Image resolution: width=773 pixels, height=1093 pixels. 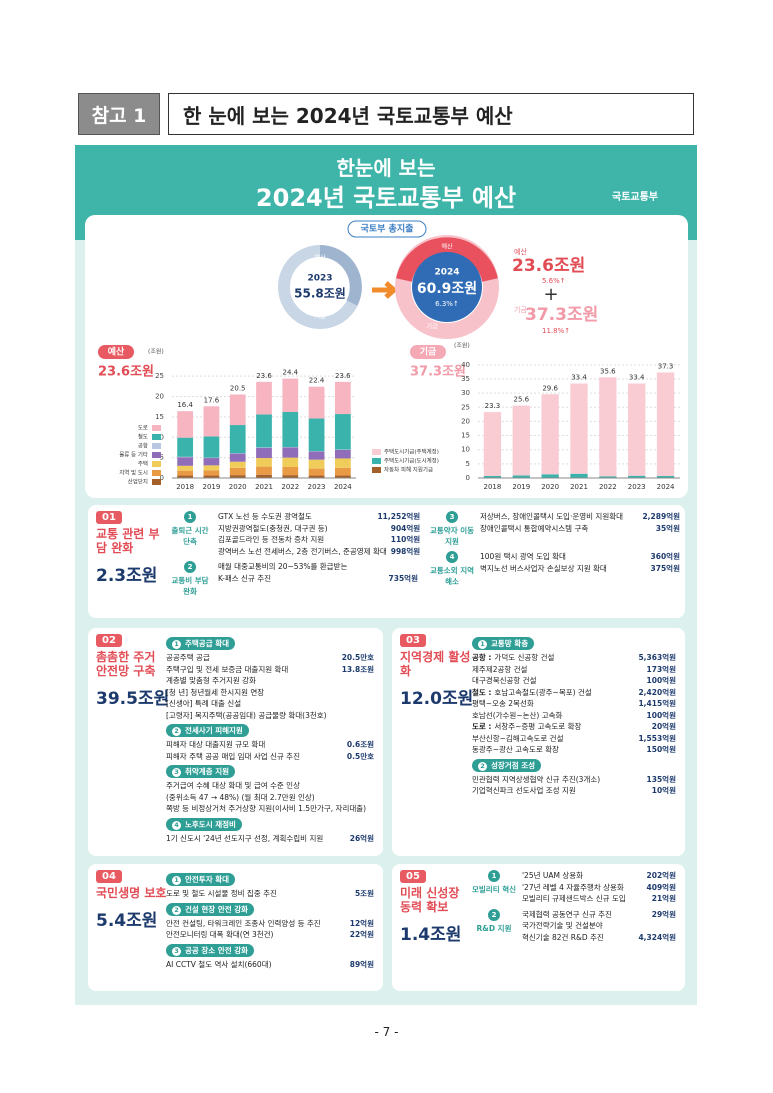 What do you see at coordinates (143, 428) in the screenshot?
I see `legend-label: 도로` at bounding box center [143, 428].